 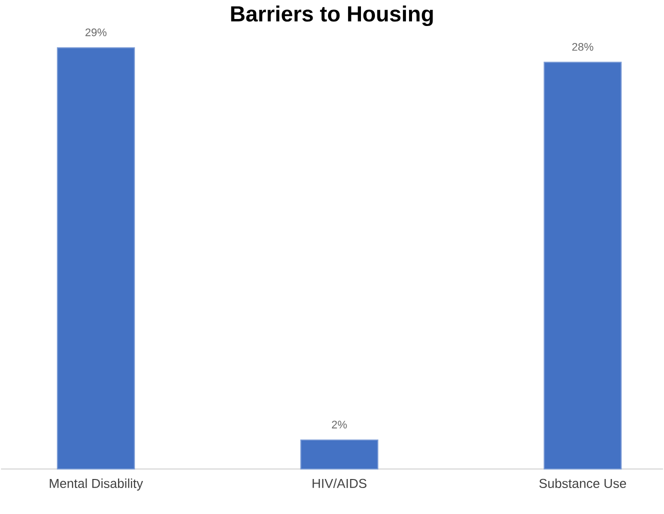 I want to click on data-label: 28%, so click(x=583, y=46).